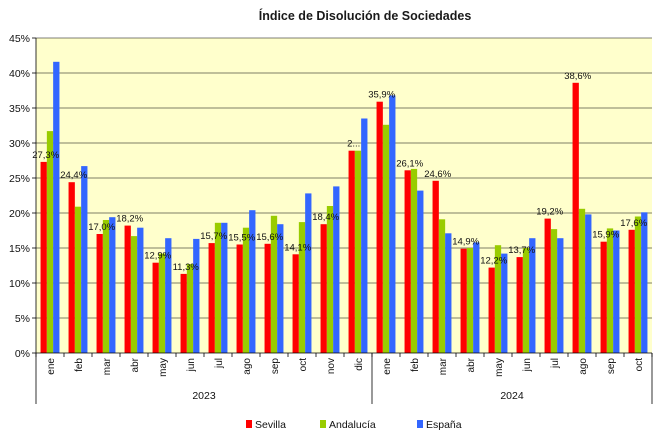 Image resolution: width=665 pixels, height=436 pixels. I want to click on legend-label: España, so click(444, 425).